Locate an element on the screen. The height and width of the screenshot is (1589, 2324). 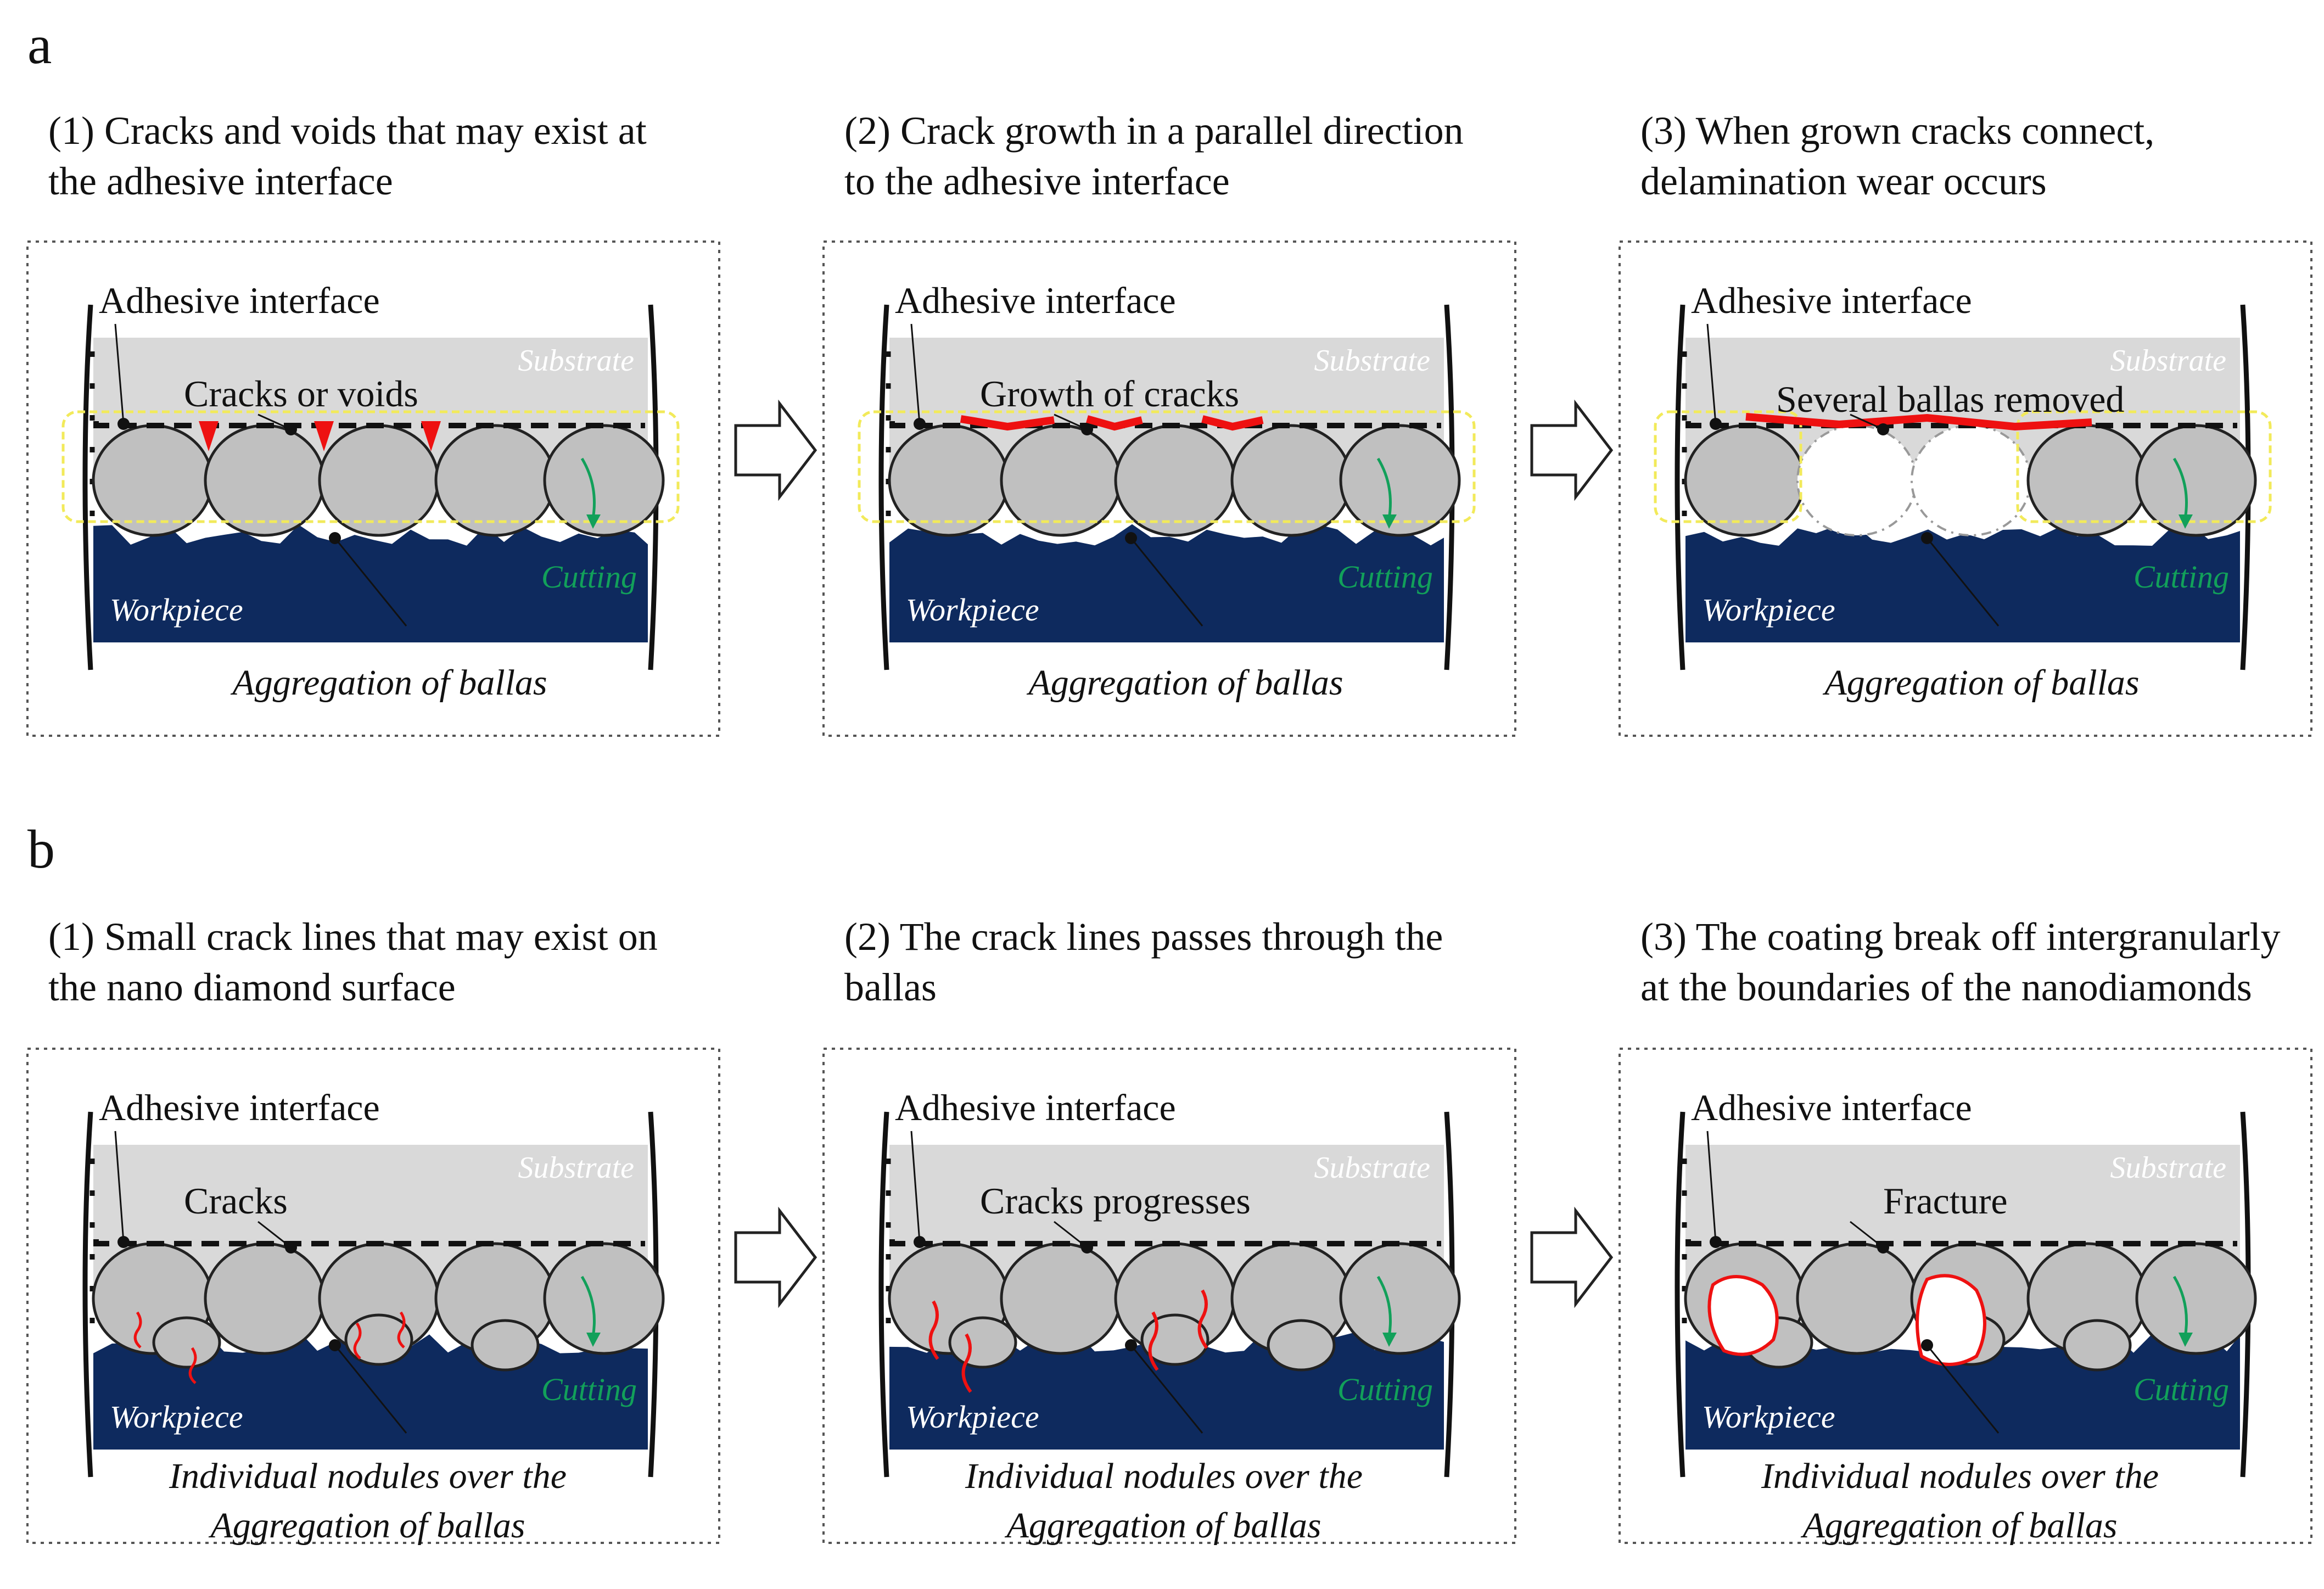
panel-caption-line1: (2) Crack growth in a parallel direction is located at coordinates (1154, 131).